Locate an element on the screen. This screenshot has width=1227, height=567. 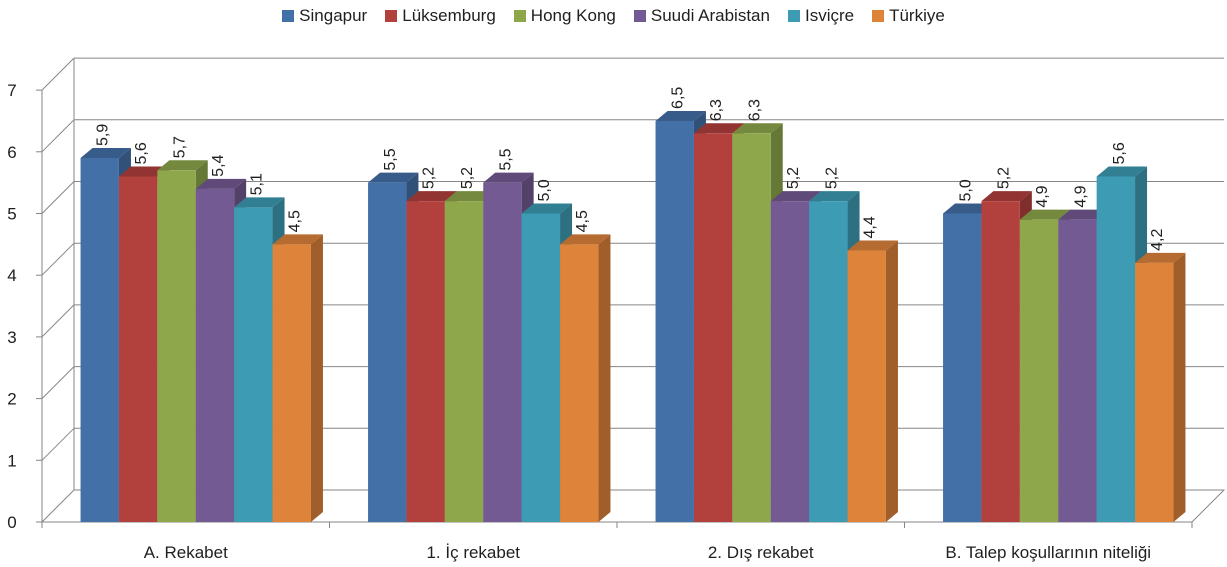
data-label: 5,4 is located at coordinates (218, 165).